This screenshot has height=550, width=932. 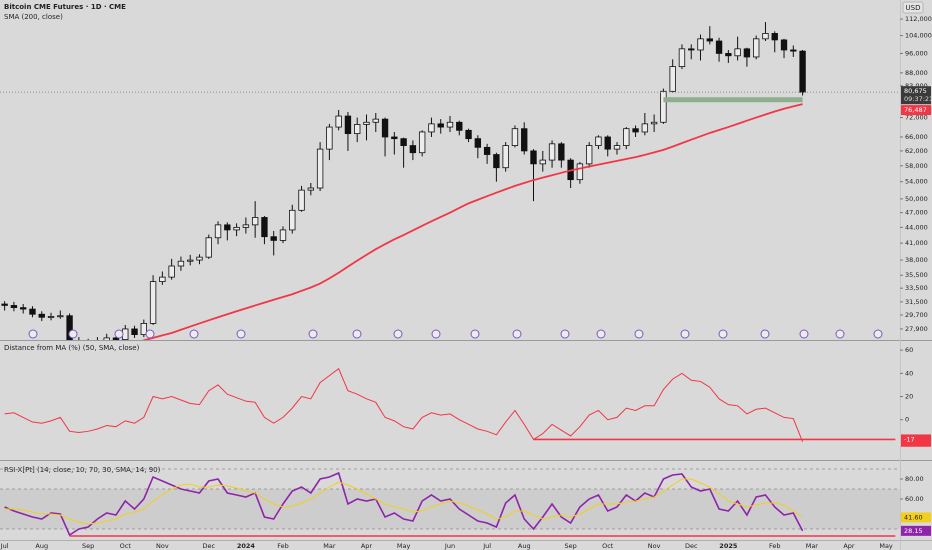 What do you see at coordinates (914, 479) in the screenshot?
I see `y-tick-label: 80.00` at bounding box center [914, 479].